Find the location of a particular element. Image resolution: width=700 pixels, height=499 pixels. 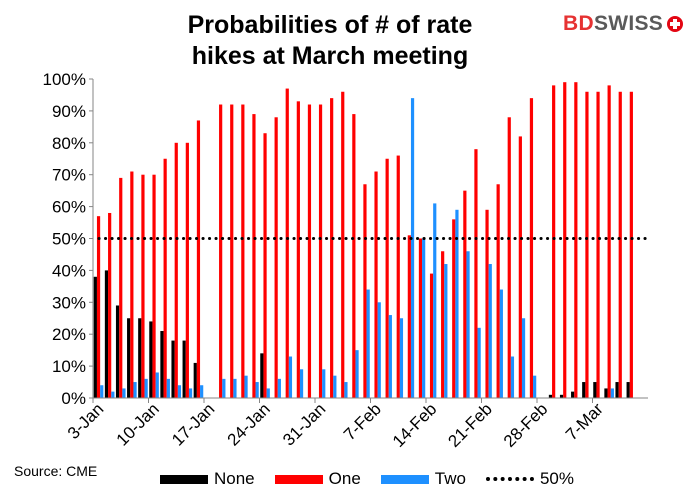

y-tick-label: 70% is located at coordinates (69, 175).